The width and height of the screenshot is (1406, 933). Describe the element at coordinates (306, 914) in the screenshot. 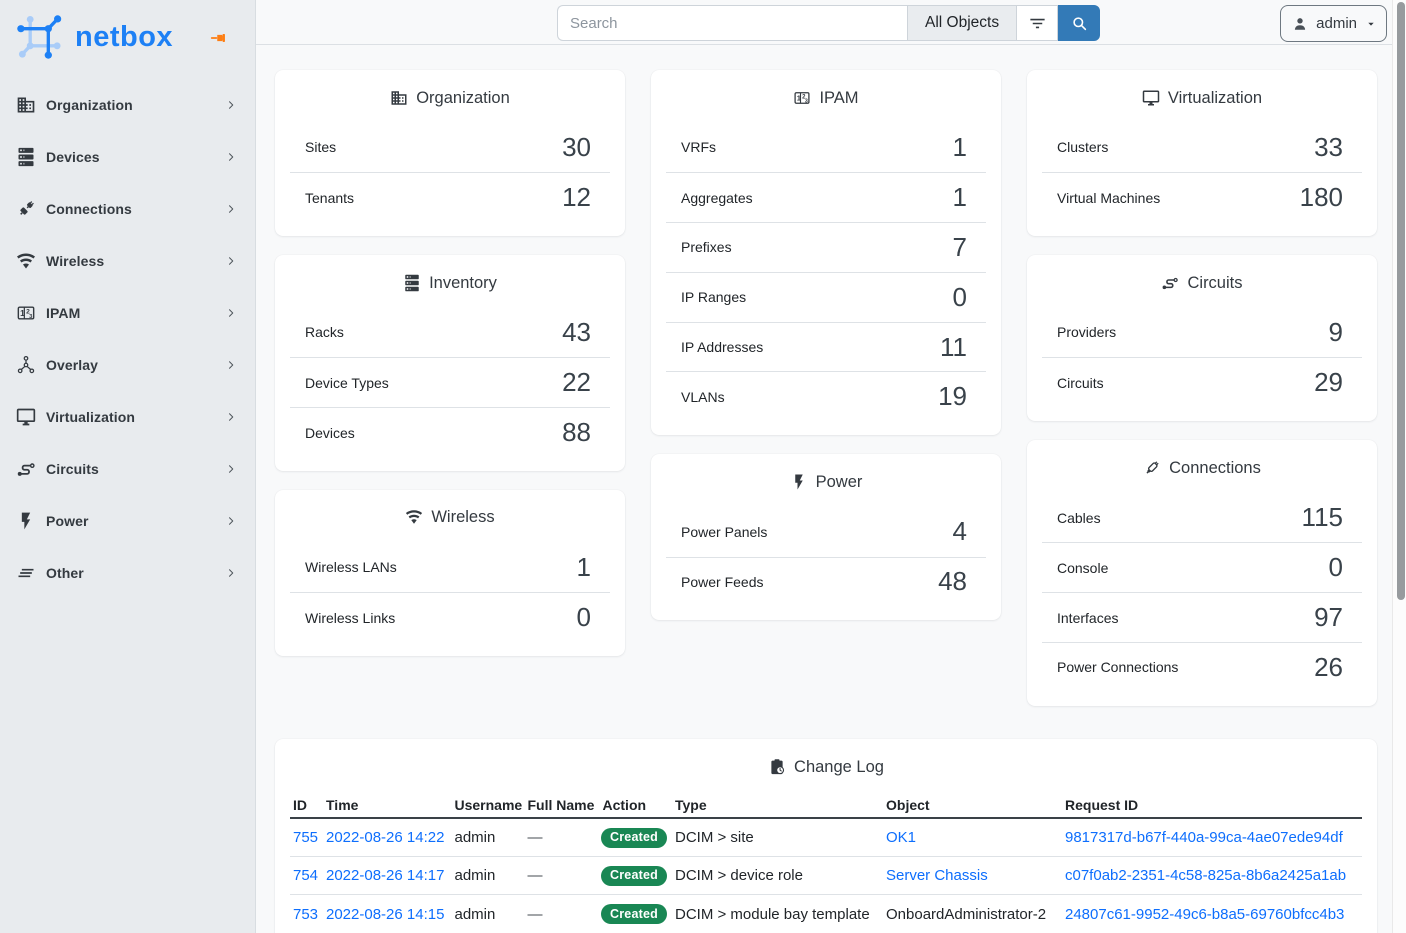

I see `changelog-id-link: 753` at that location.